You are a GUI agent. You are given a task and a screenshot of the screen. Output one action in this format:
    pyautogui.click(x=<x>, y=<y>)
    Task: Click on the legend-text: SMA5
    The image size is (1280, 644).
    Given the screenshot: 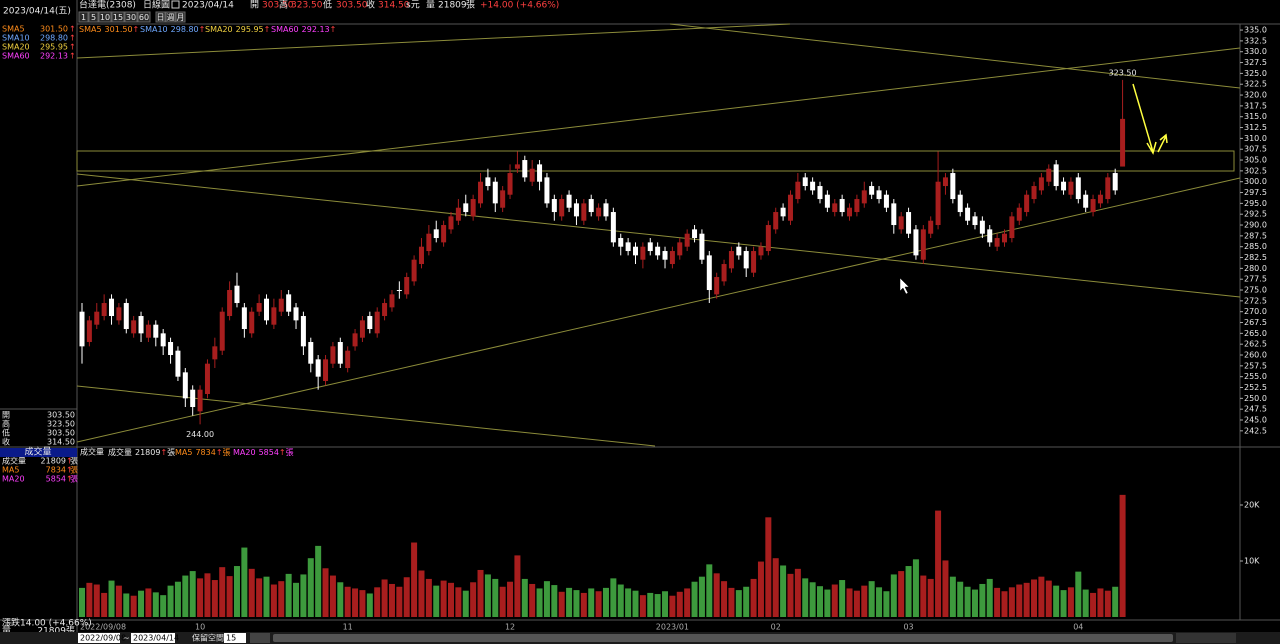 What is the action you would take?
    pyautogui.click(x=90, y=29)
    